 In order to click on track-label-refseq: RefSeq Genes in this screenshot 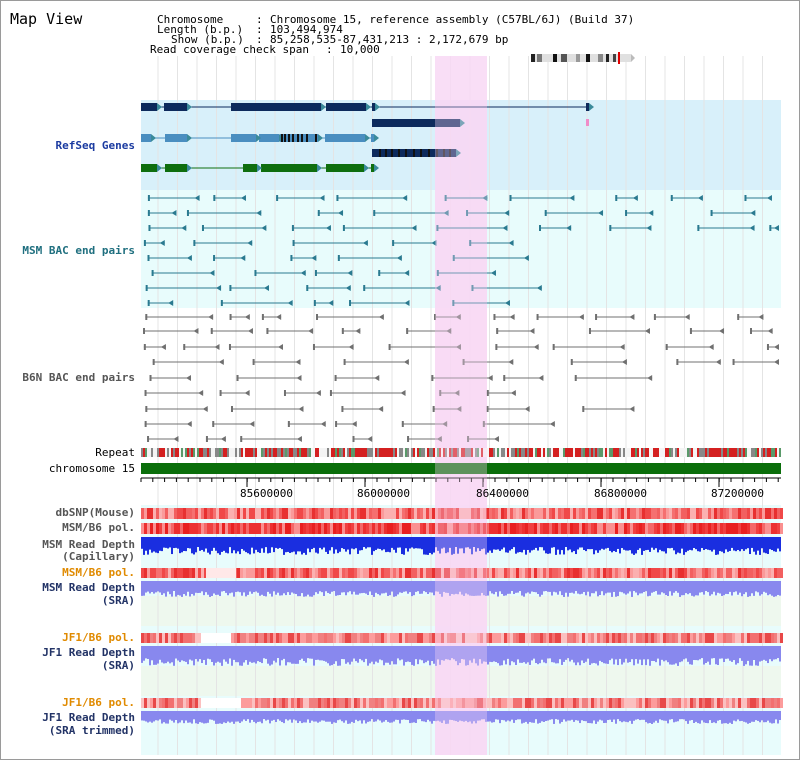, I will do `click(95, 145)`.